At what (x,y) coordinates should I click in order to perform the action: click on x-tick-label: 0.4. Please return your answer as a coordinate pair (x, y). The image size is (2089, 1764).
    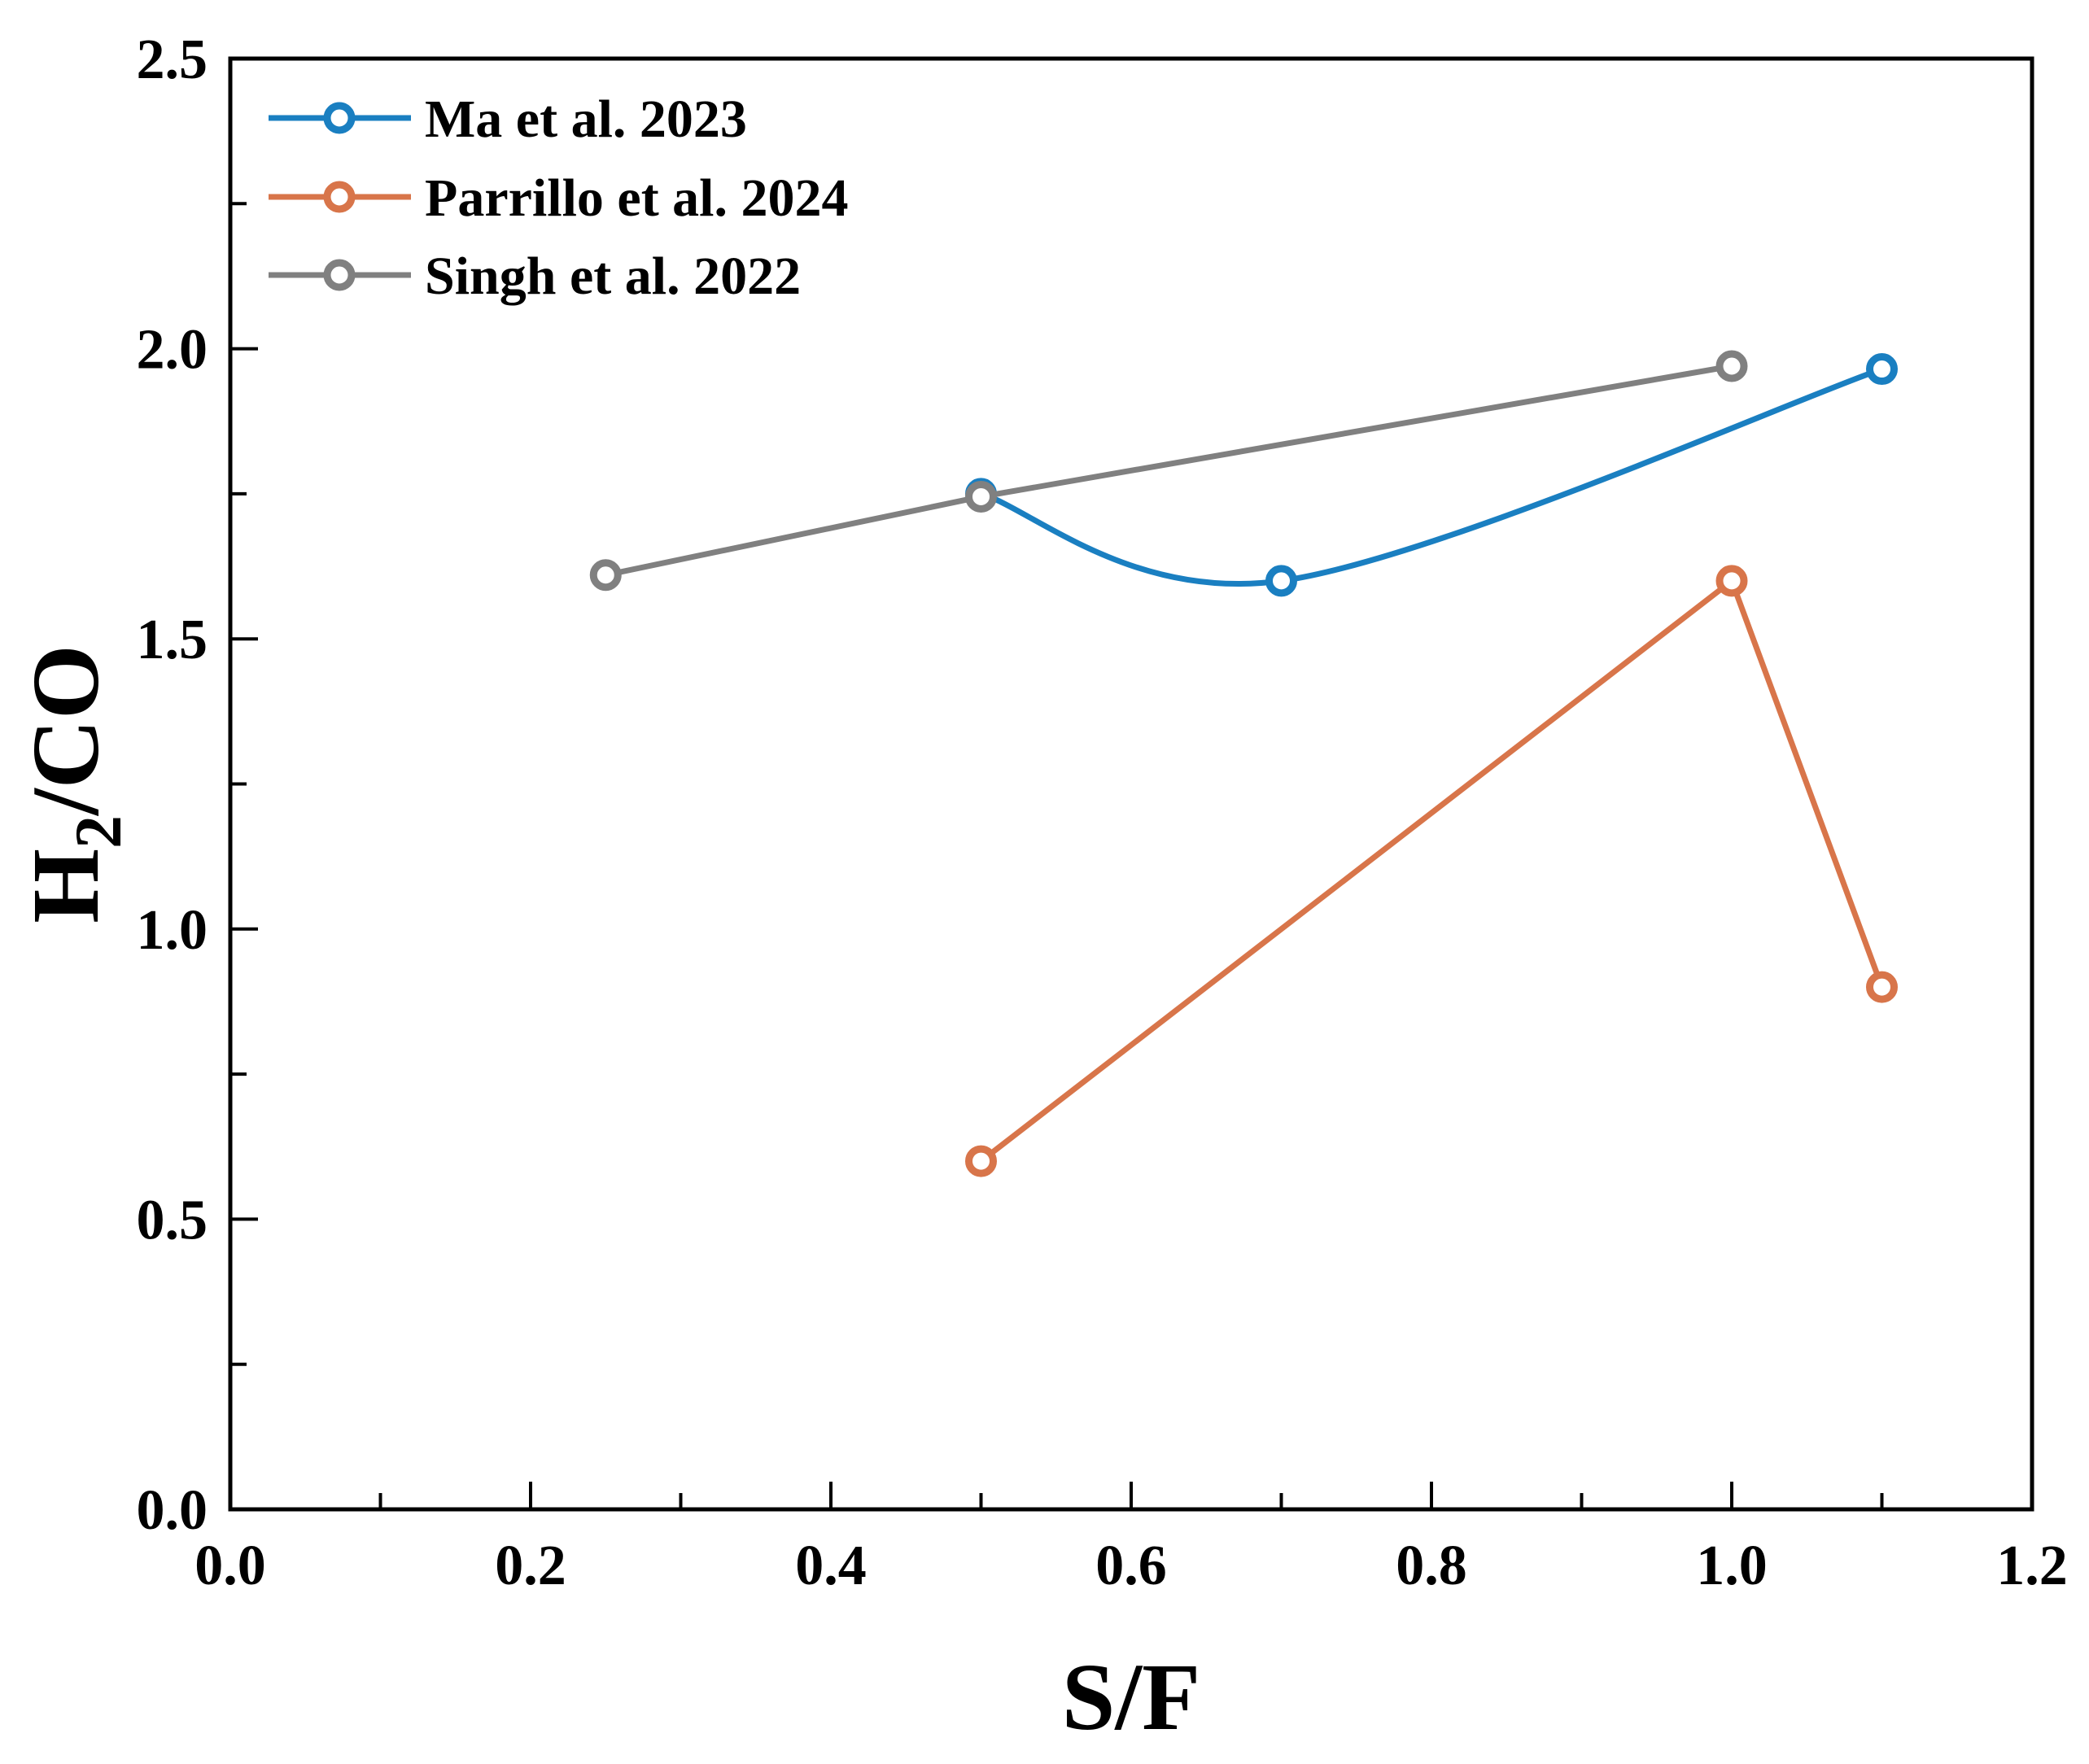
    Looking at the image, I should click on (831, 1566).